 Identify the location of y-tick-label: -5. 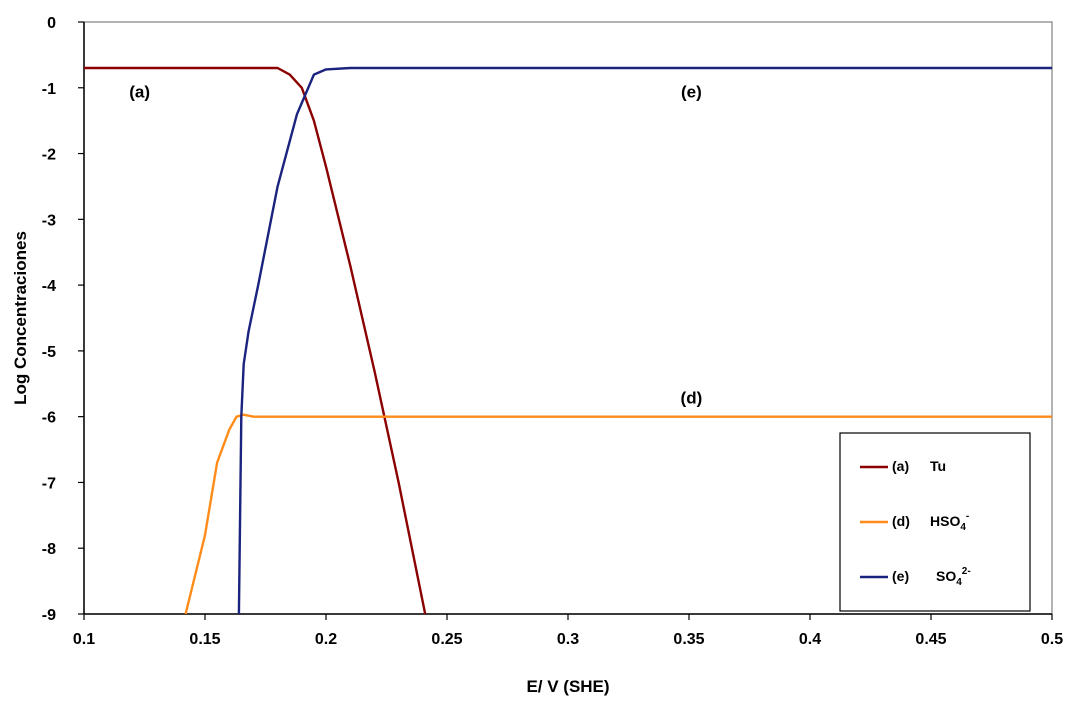
(49, 352).